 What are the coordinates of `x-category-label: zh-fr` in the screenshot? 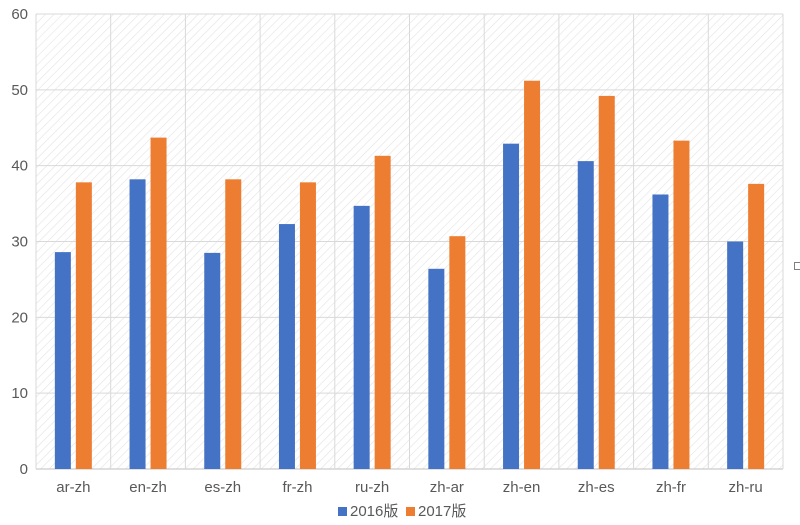 It's located at (671, 487).